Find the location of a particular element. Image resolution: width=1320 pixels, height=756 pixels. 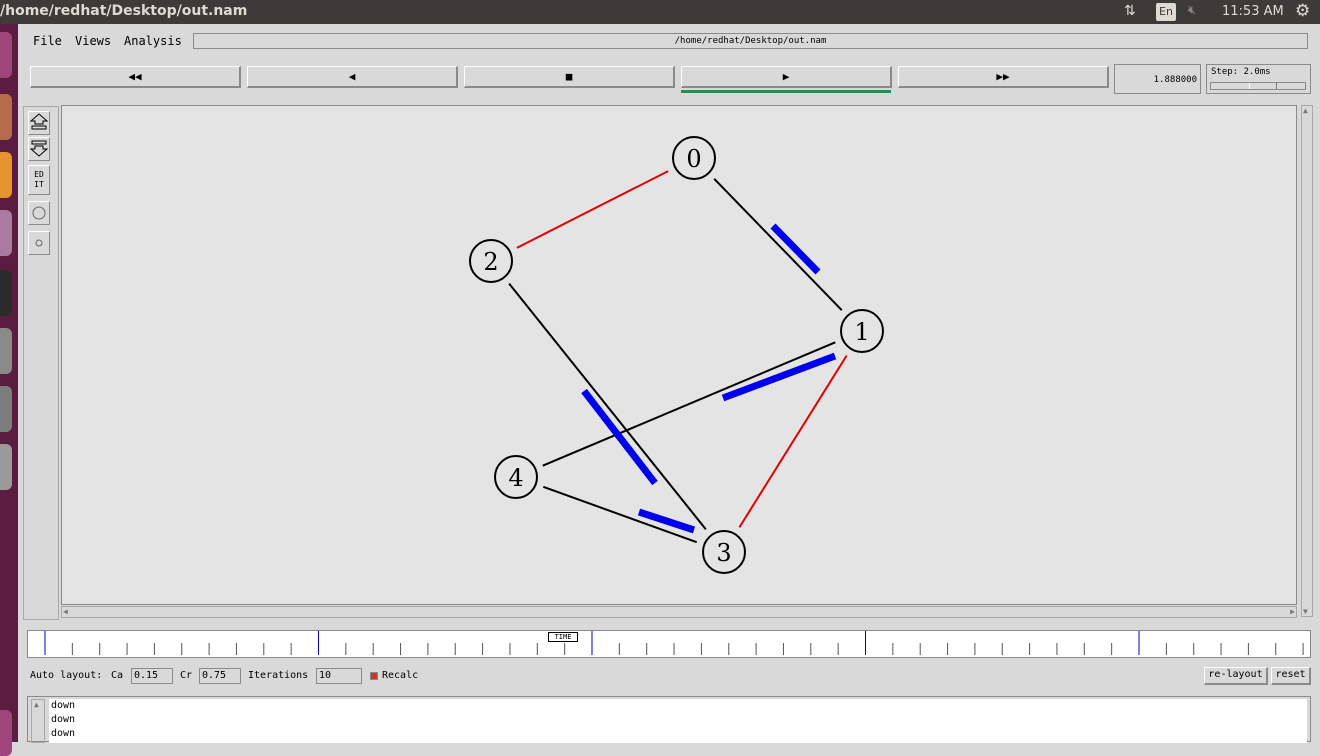

menu-analysis: Analysis is located at coordinates (153, 41).